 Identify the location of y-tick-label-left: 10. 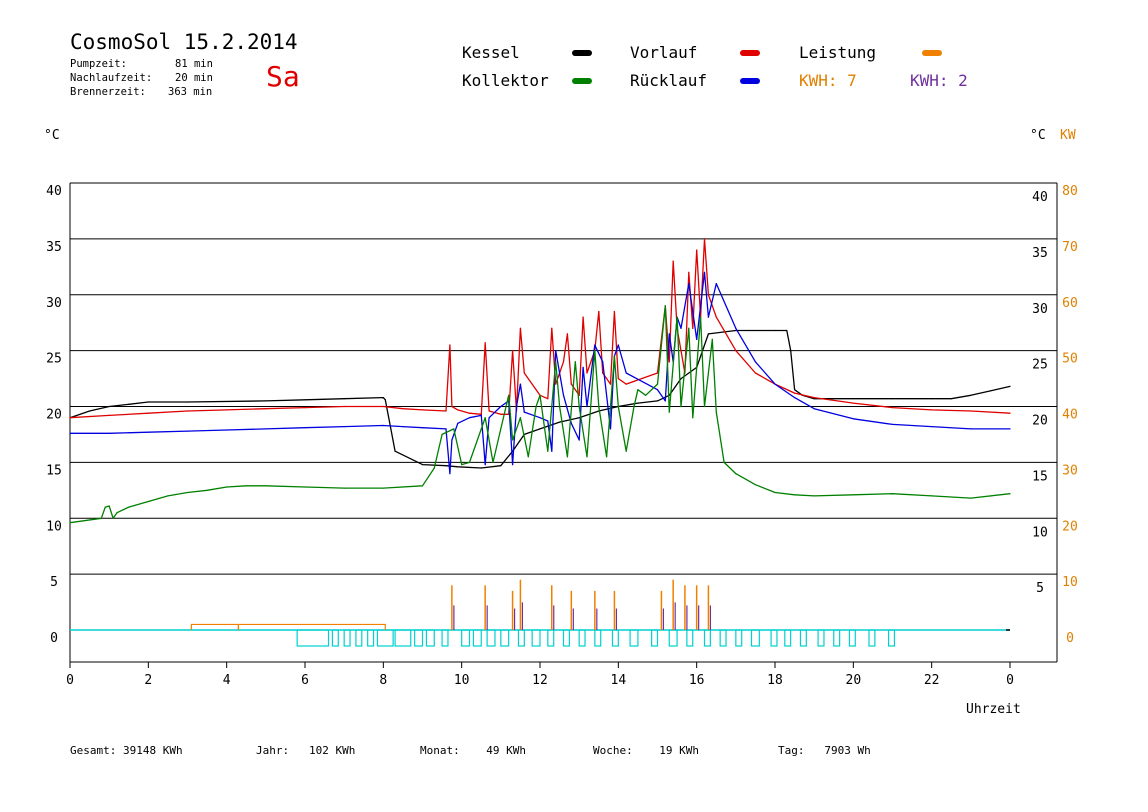
(54, 526).